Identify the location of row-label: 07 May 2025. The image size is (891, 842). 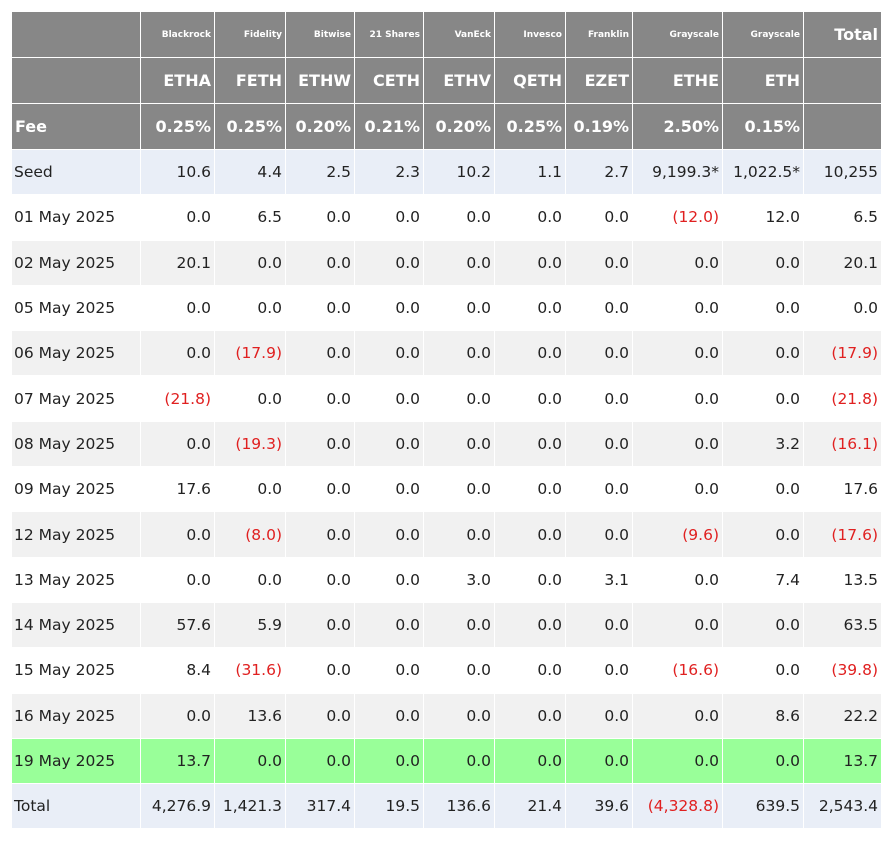
(76, 398).